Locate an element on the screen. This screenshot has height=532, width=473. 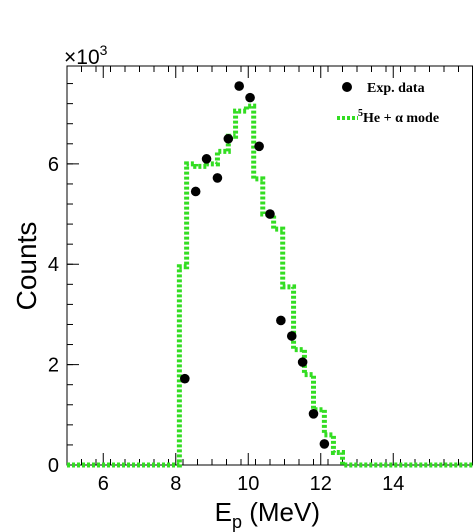
y-tick-label: 0 is located at coordinates (53, 466).